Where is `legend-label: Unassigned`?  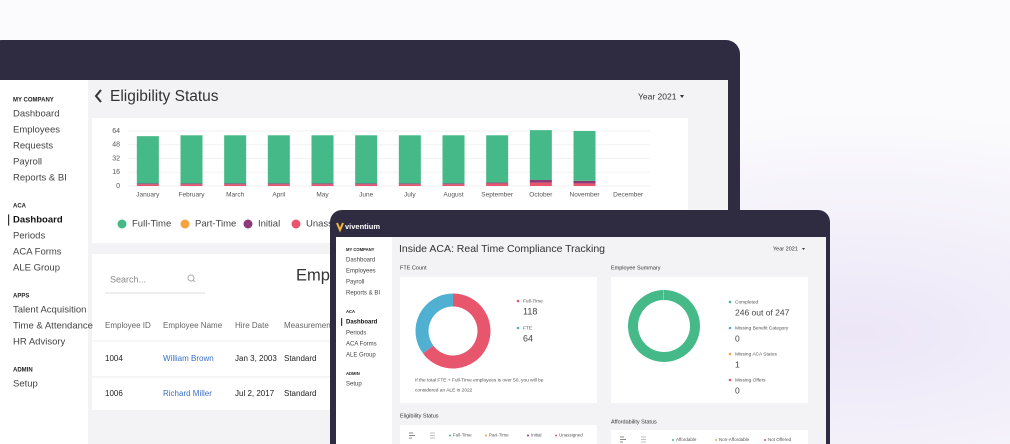
legend-label: Unassigned is located at coordinates (571, 435).